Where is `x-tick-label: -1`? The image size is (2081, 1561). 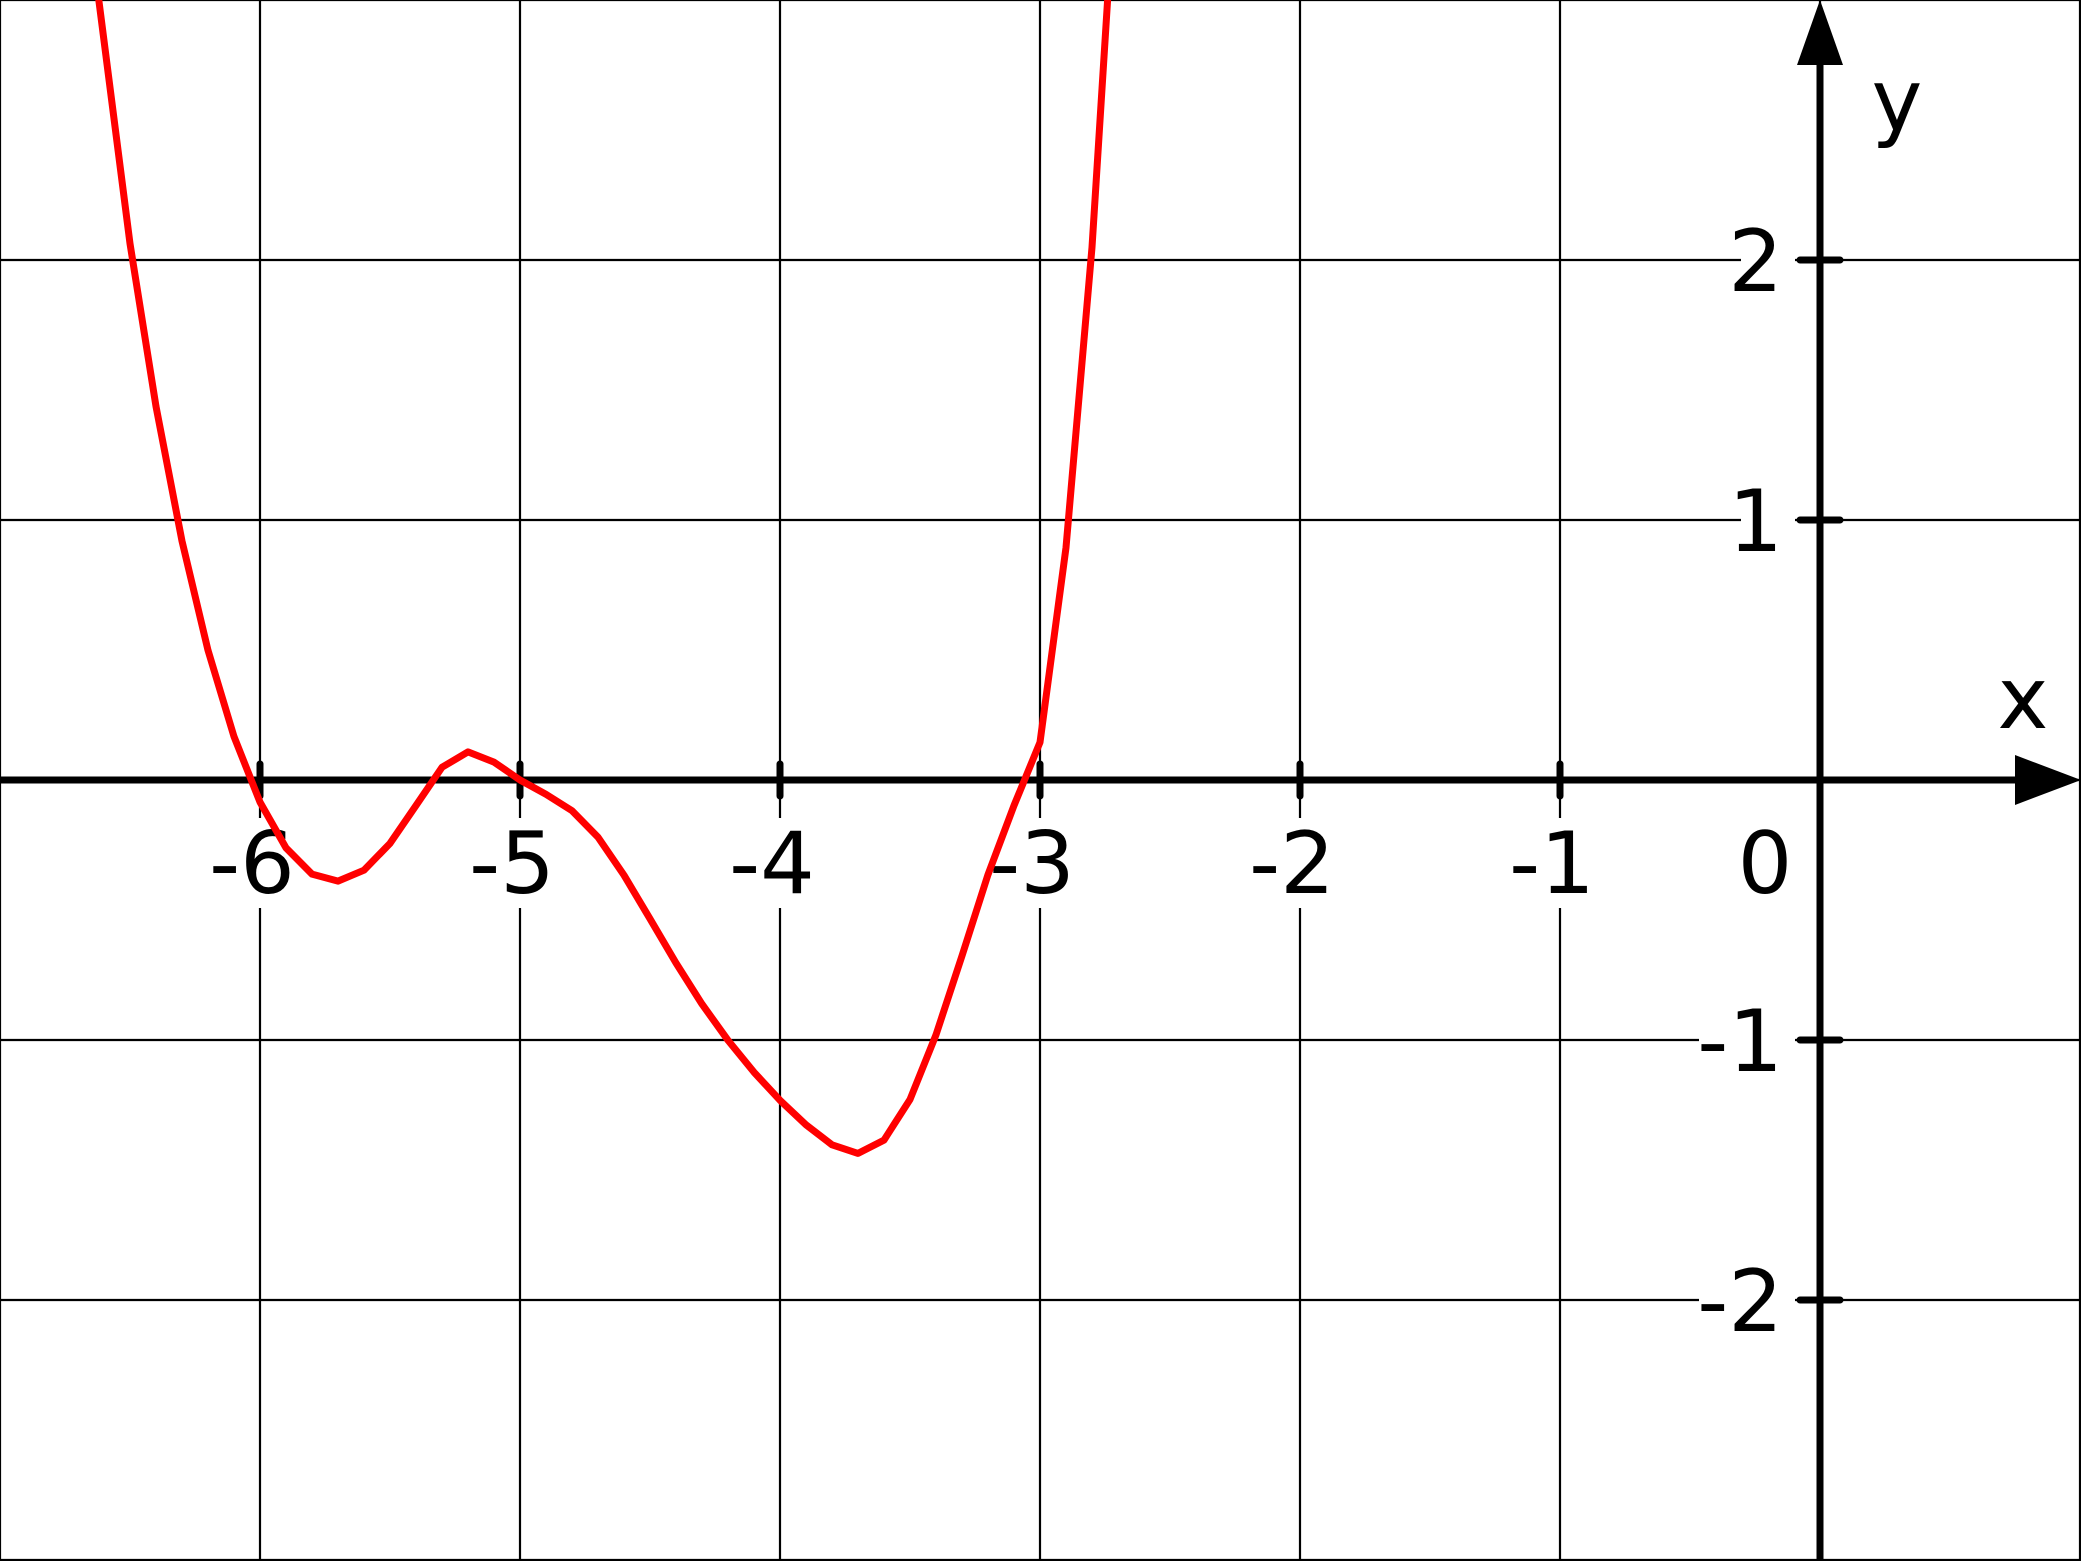
x-tick-label: -1 is located at coordinates (1552, 864).